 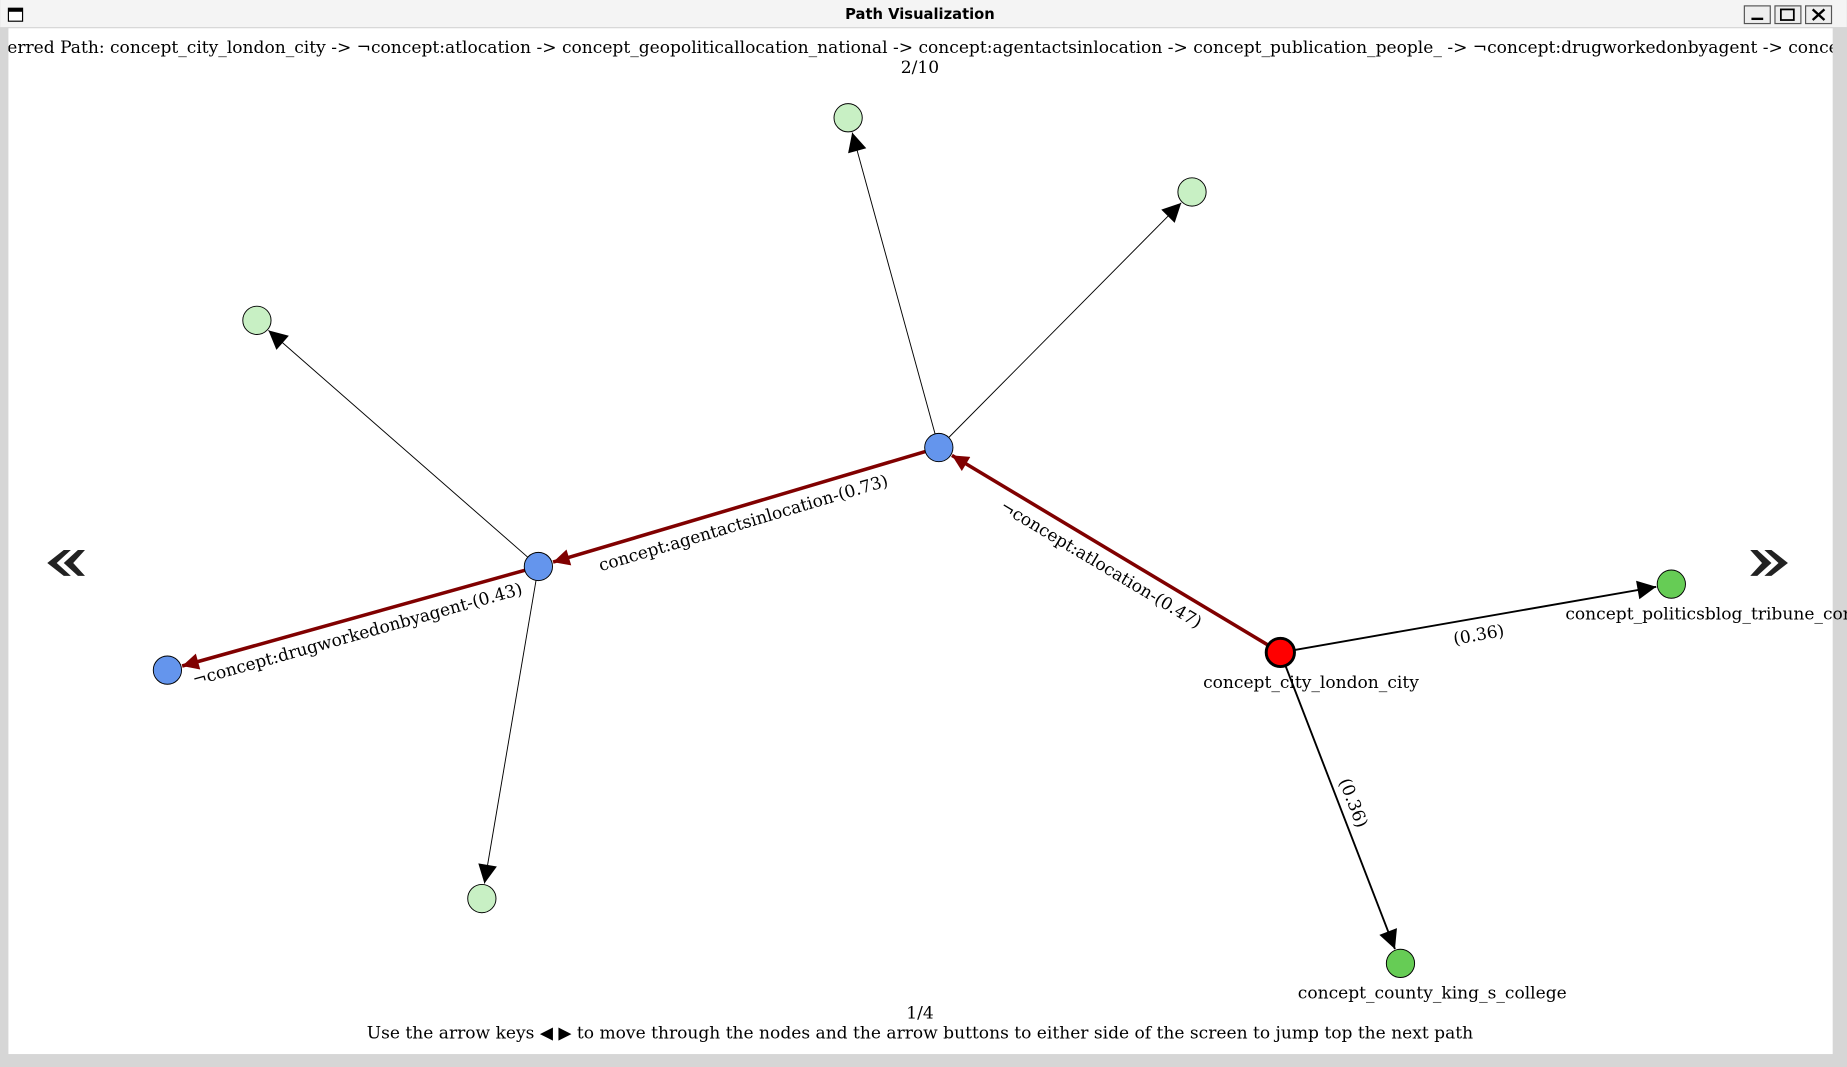 I want to click on close-button, so click(x=1819, y=15).